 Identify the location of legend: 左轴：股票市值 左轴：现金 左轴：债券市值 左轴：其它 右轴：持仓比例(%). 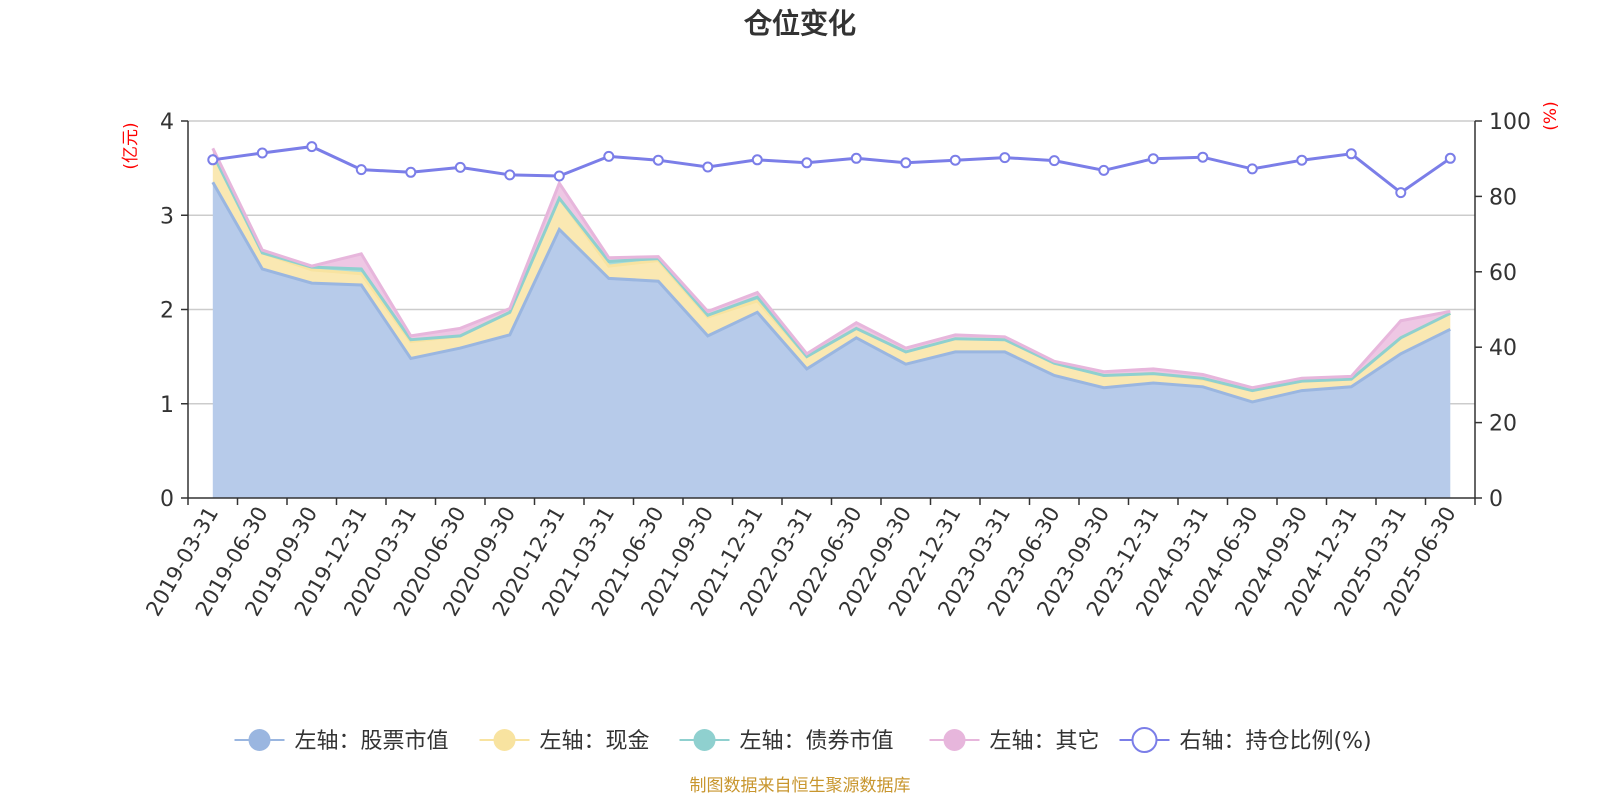
(803, 740).